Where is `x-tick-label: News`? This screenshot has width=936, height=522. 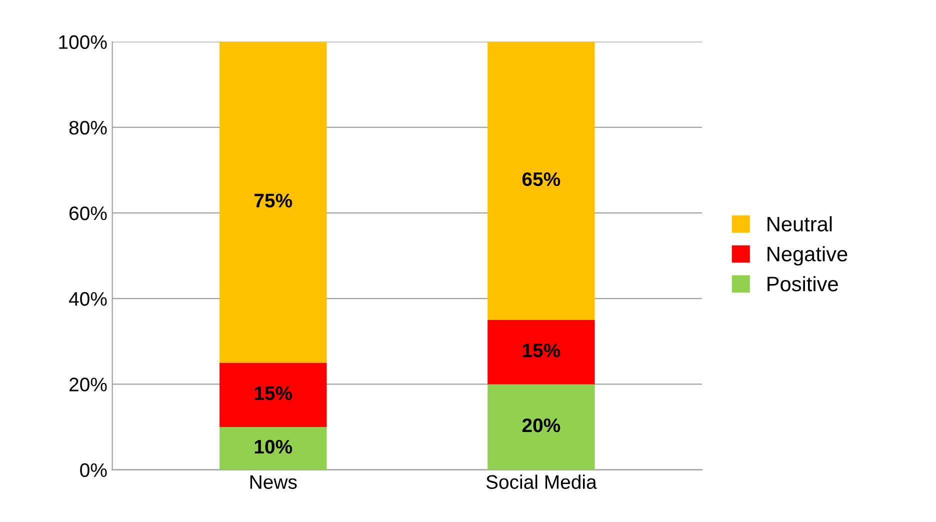 x-tick-label: News is located at coordinates (273, 482).